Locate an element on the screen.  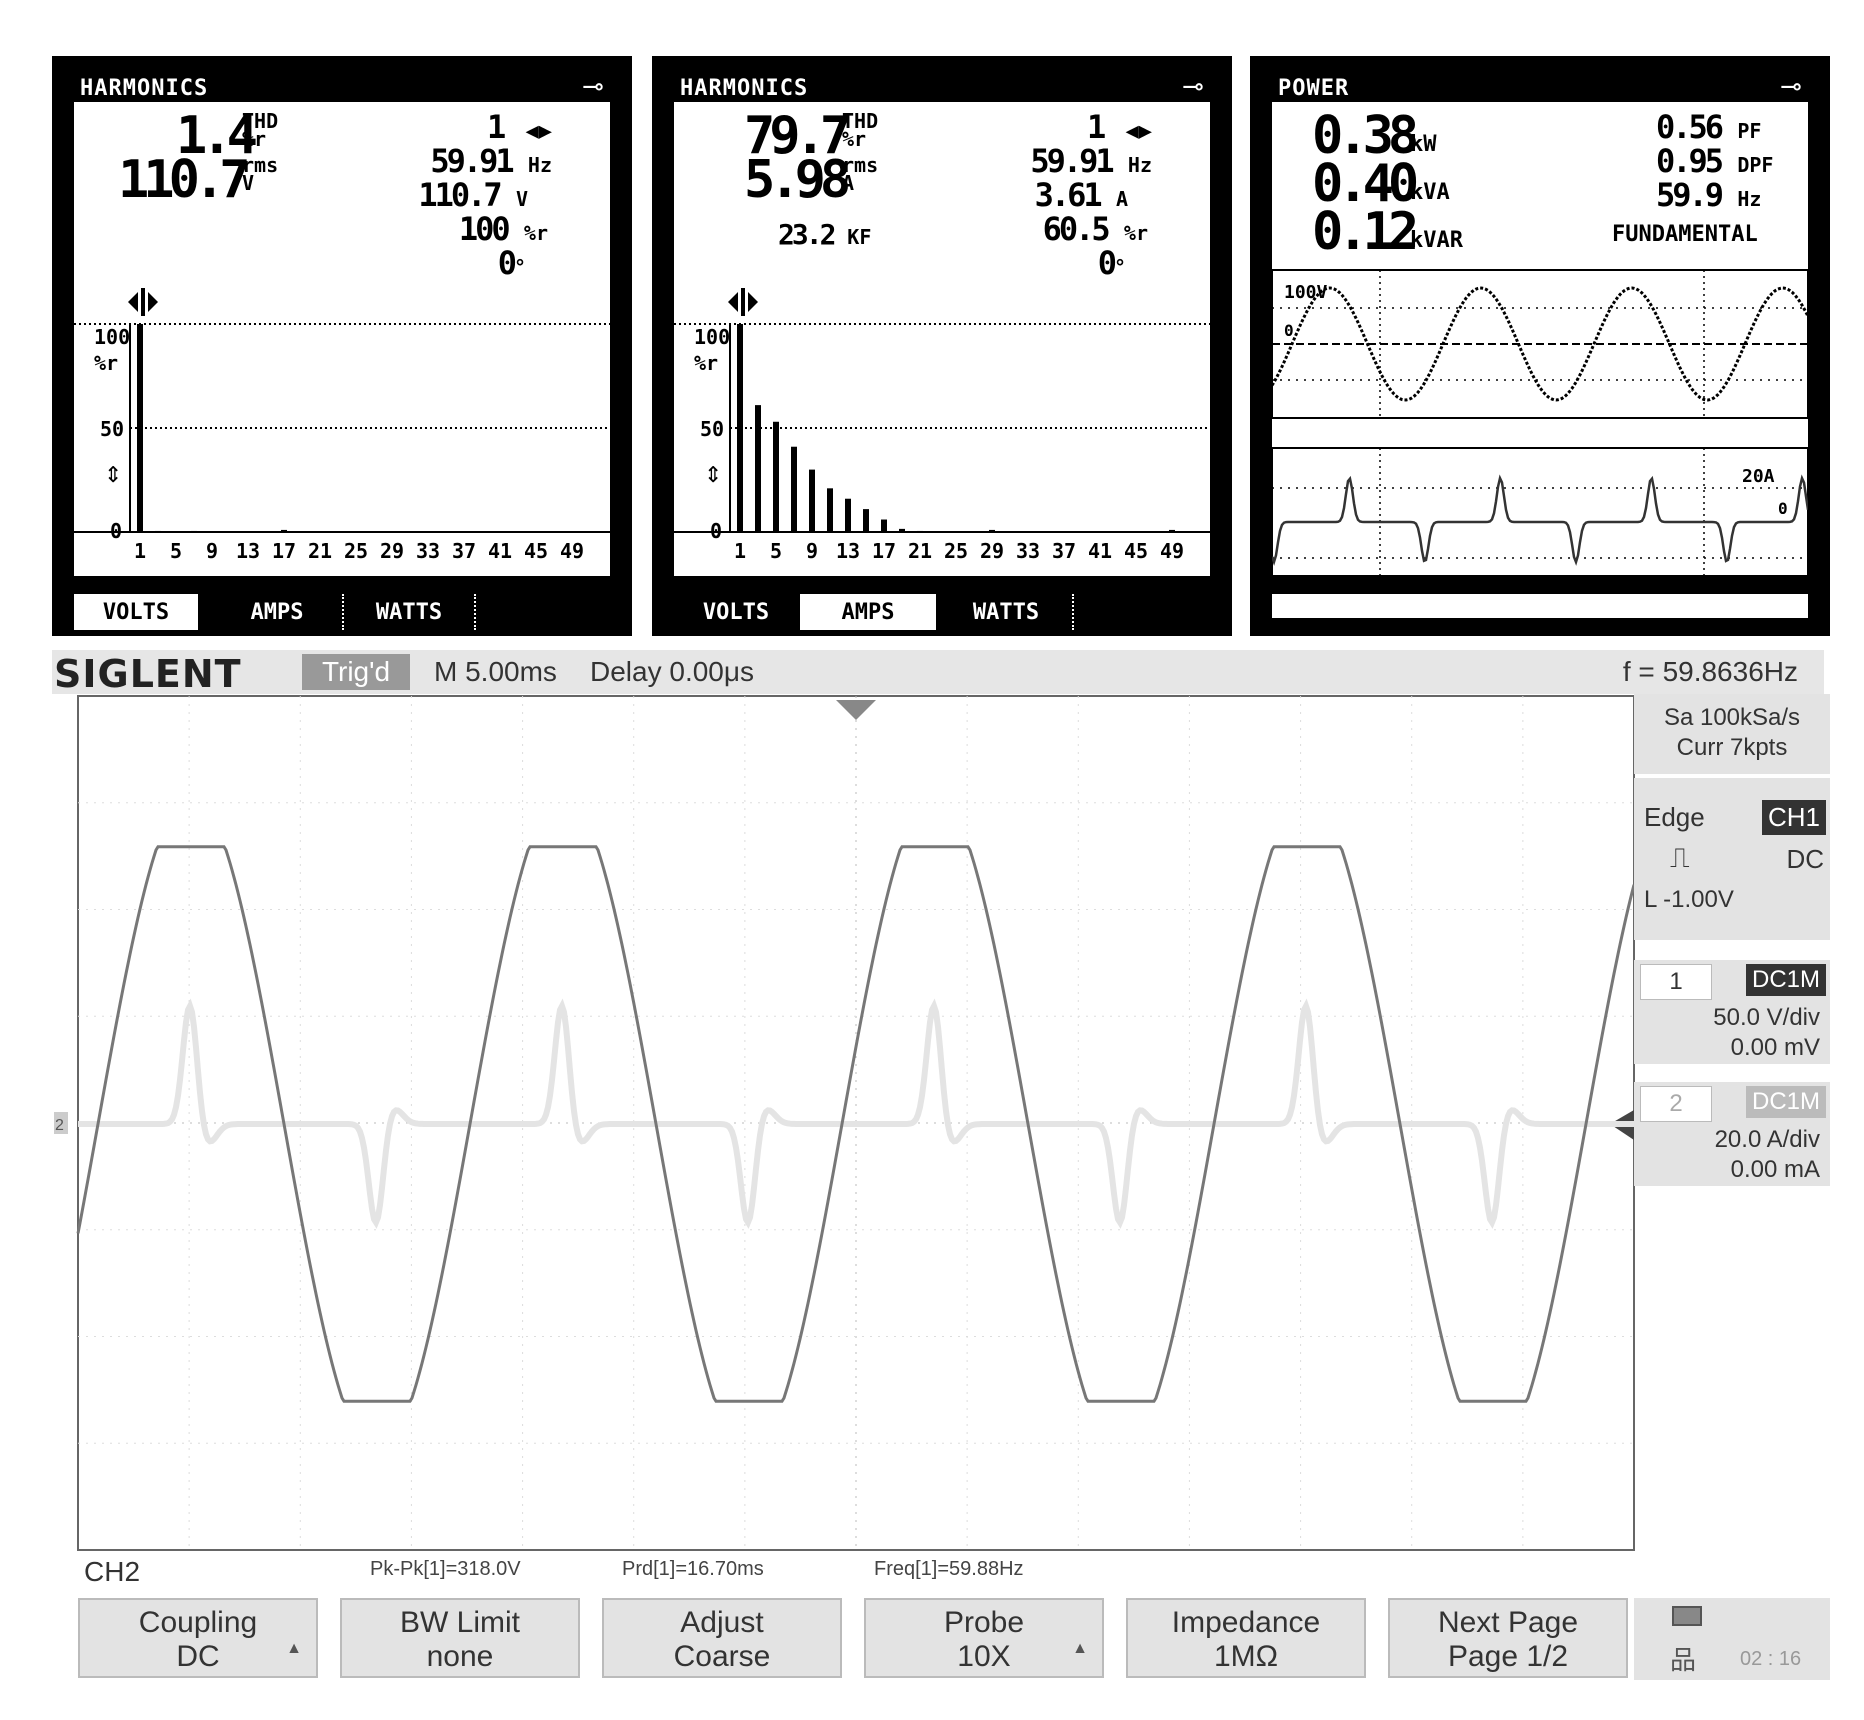
ch1-scale: 50.0 V/div is located at coordinates (1766, 1017).